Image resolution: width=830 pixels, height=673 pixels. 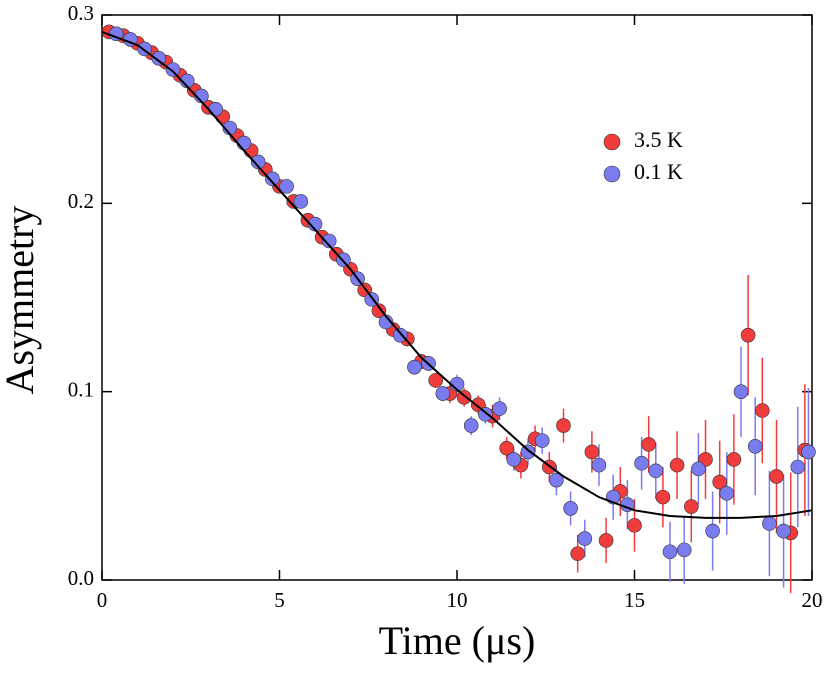 What do you see at coordinates (658, 139) in the screenshot?
I see `legend-label: 3.5 K` at bounding box center [658, 139].